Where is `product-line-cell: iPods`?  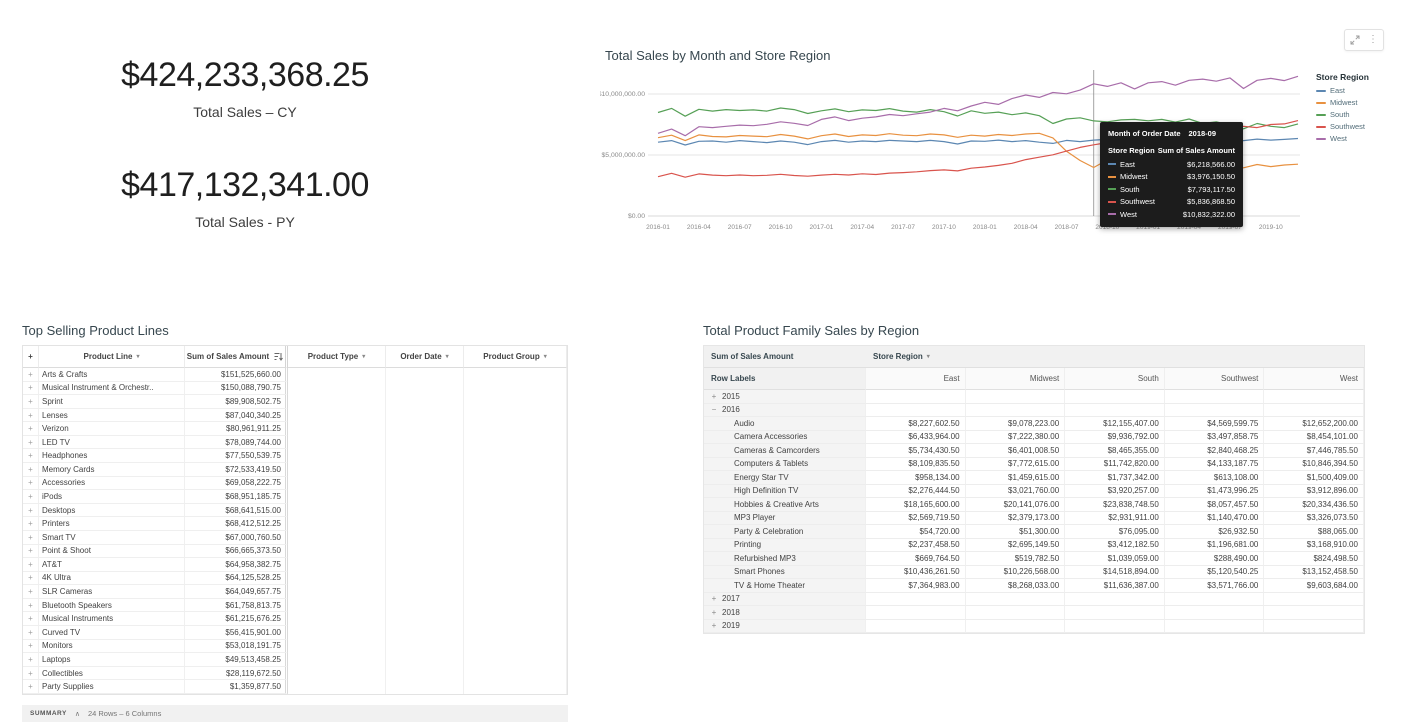
product-line-cell: iPods is located at coordinates (112, 497).